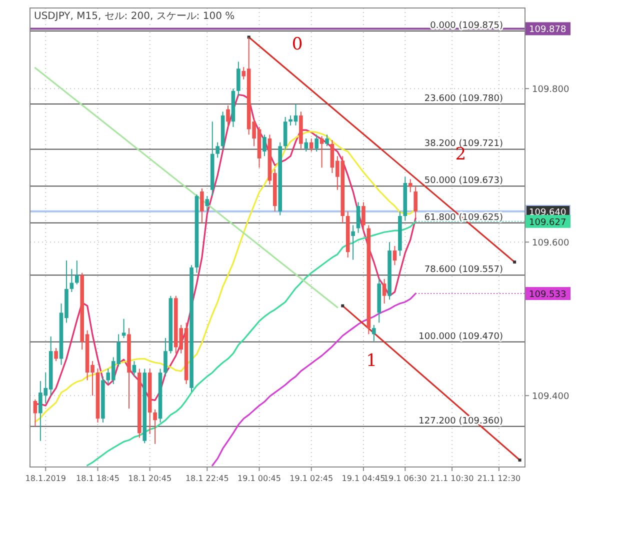 This screenshot has width=637, height=536. Describe the element at coordinates (460, 337) in the screenshot. I see `ref-line-label: 100.000 (109.470)` at that location.